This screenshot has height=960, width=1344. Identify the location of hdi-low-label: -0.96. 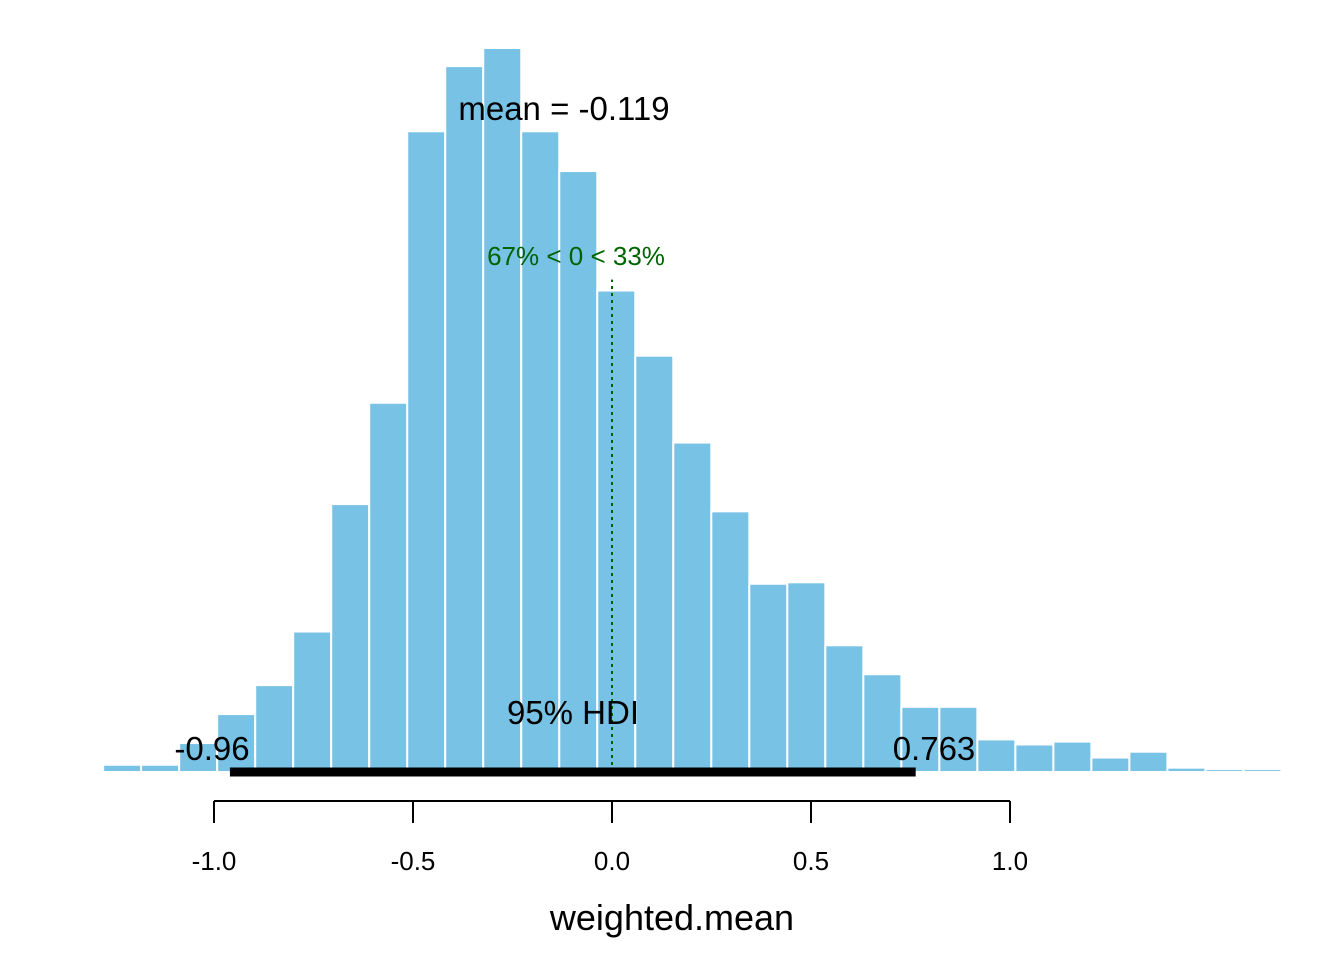
(211, 748).